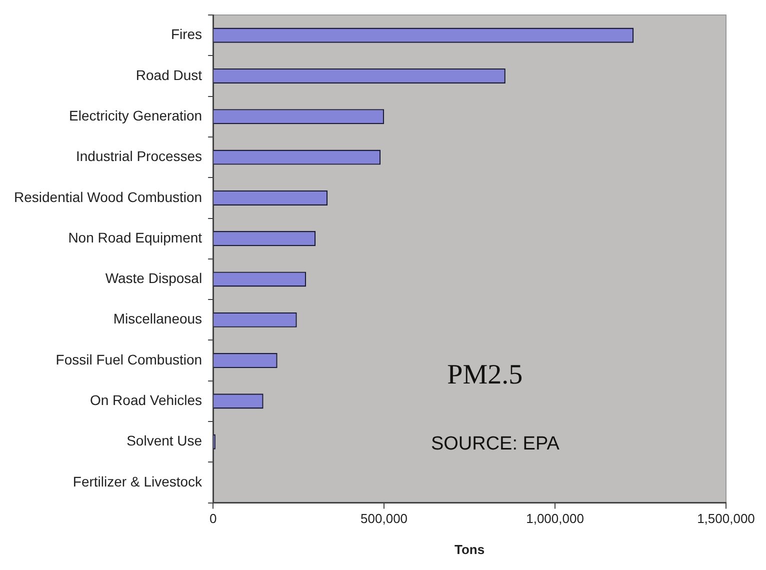  What do you see at coordinates (469, 549) in the screenshot?
I see `x-axis-title: Tons` at bounding box center [469, 549].